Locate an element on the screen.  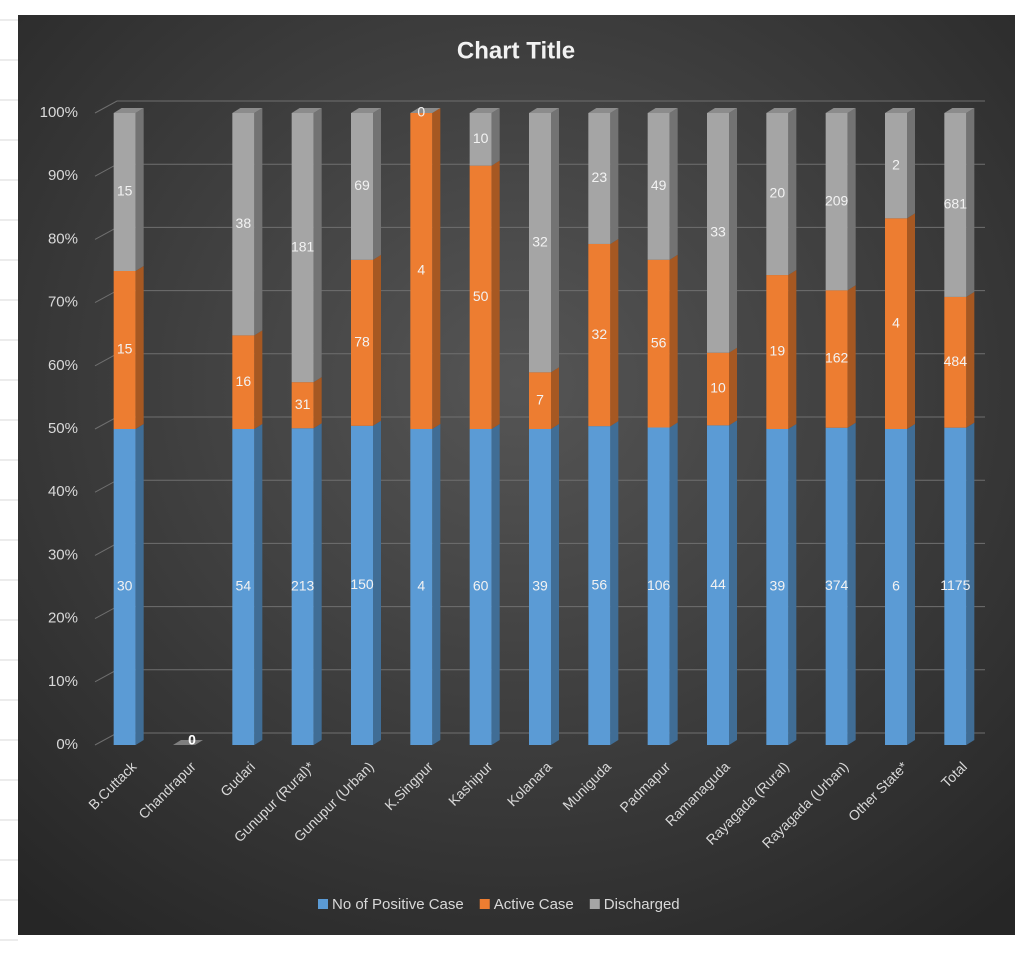
data-label: 10 is located at coordinates (718, 388).